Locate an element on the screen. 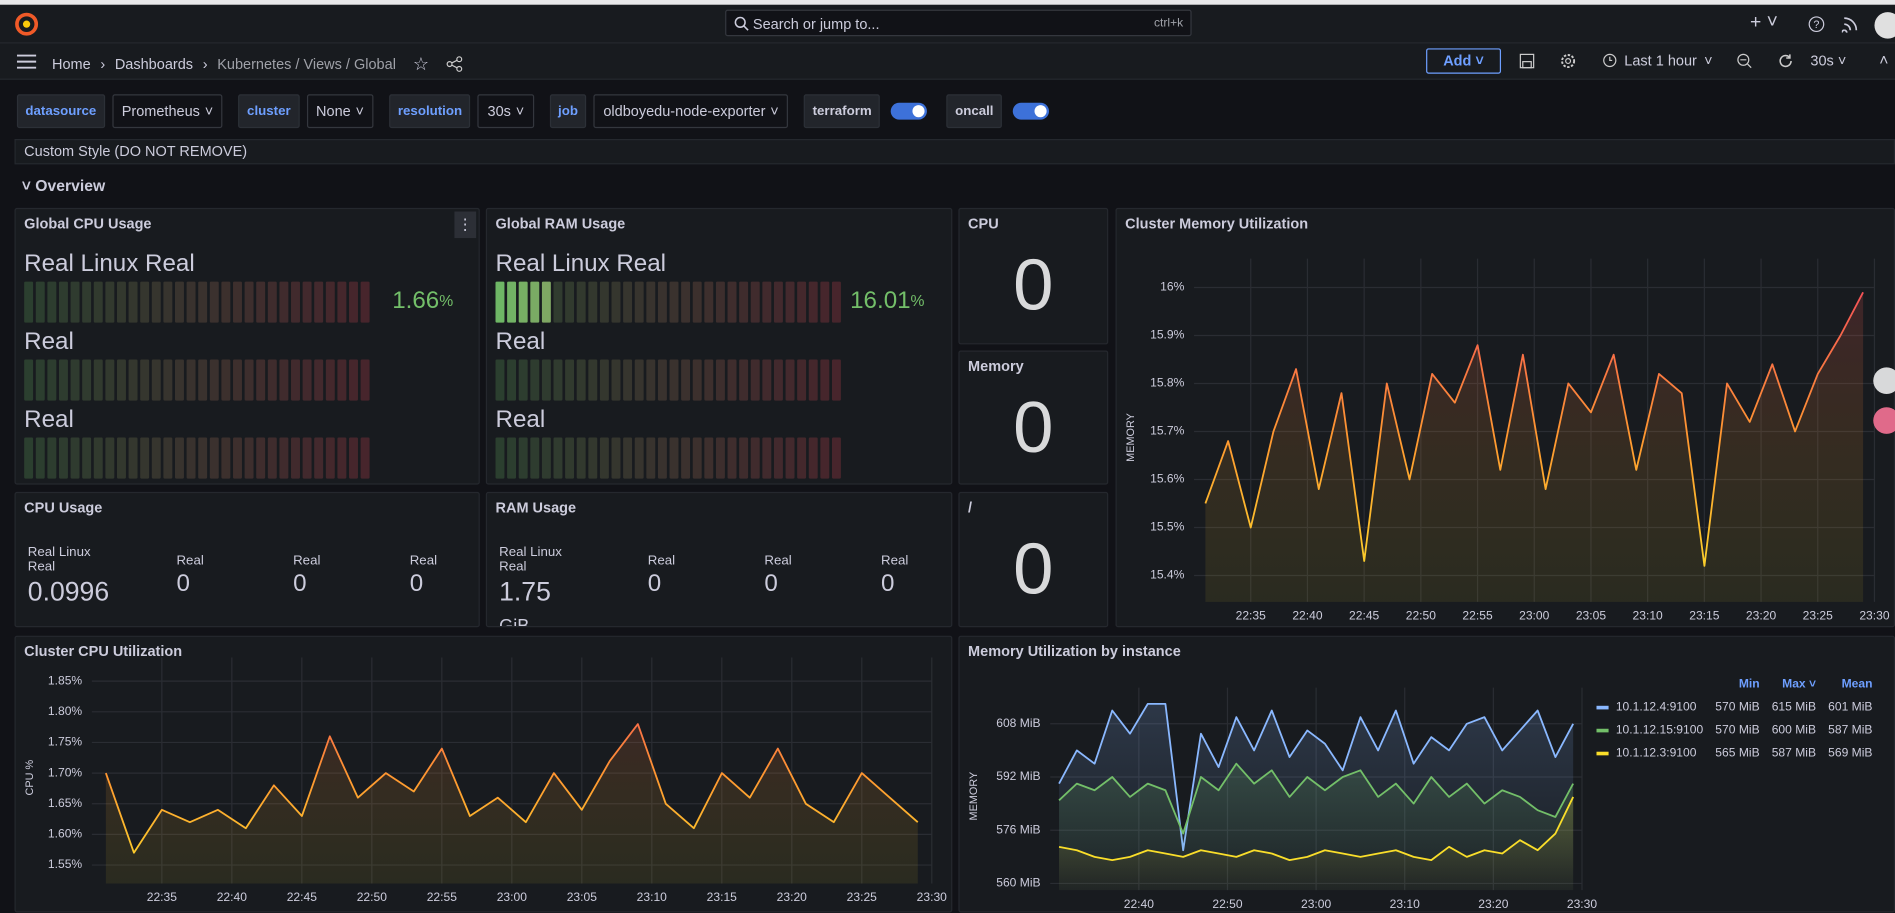 The width and height of the screenshot is (1895, 913). y-tick-label: 608 MiB is located at coordinates (1018, 723).